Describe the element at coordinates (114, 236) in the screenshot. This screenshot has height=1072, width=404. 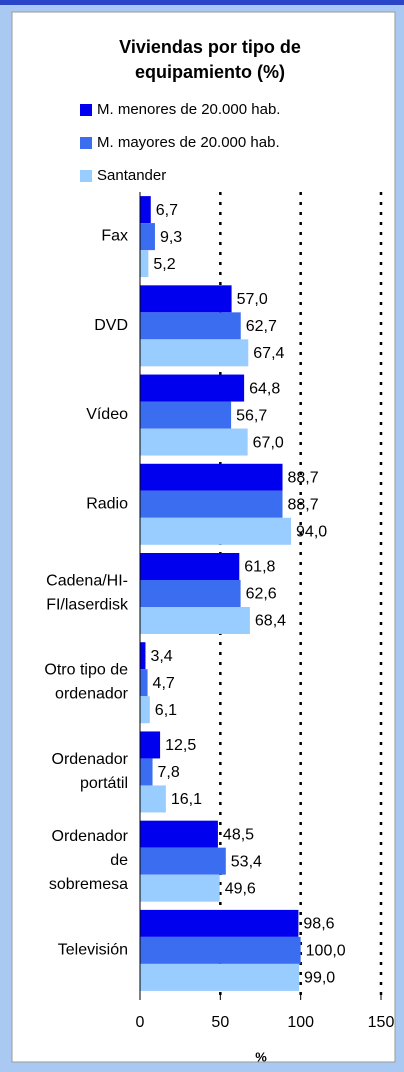
I see `y-tick-label: Fax` at that location.